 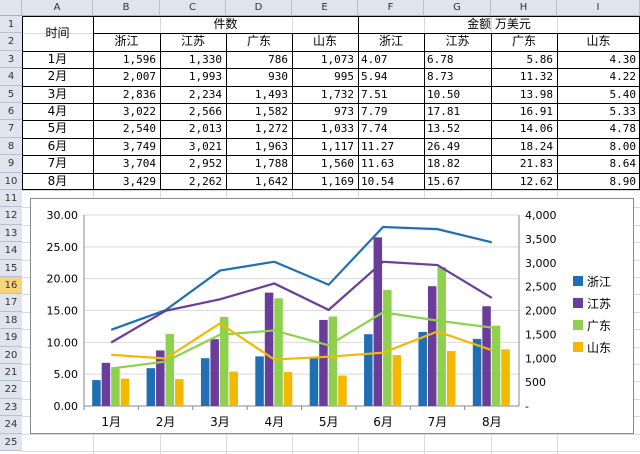 What do you see at coordinates (444, 94) in the screenshot?
I see `data-cell: 10.50` at bounding box center [444, 94].